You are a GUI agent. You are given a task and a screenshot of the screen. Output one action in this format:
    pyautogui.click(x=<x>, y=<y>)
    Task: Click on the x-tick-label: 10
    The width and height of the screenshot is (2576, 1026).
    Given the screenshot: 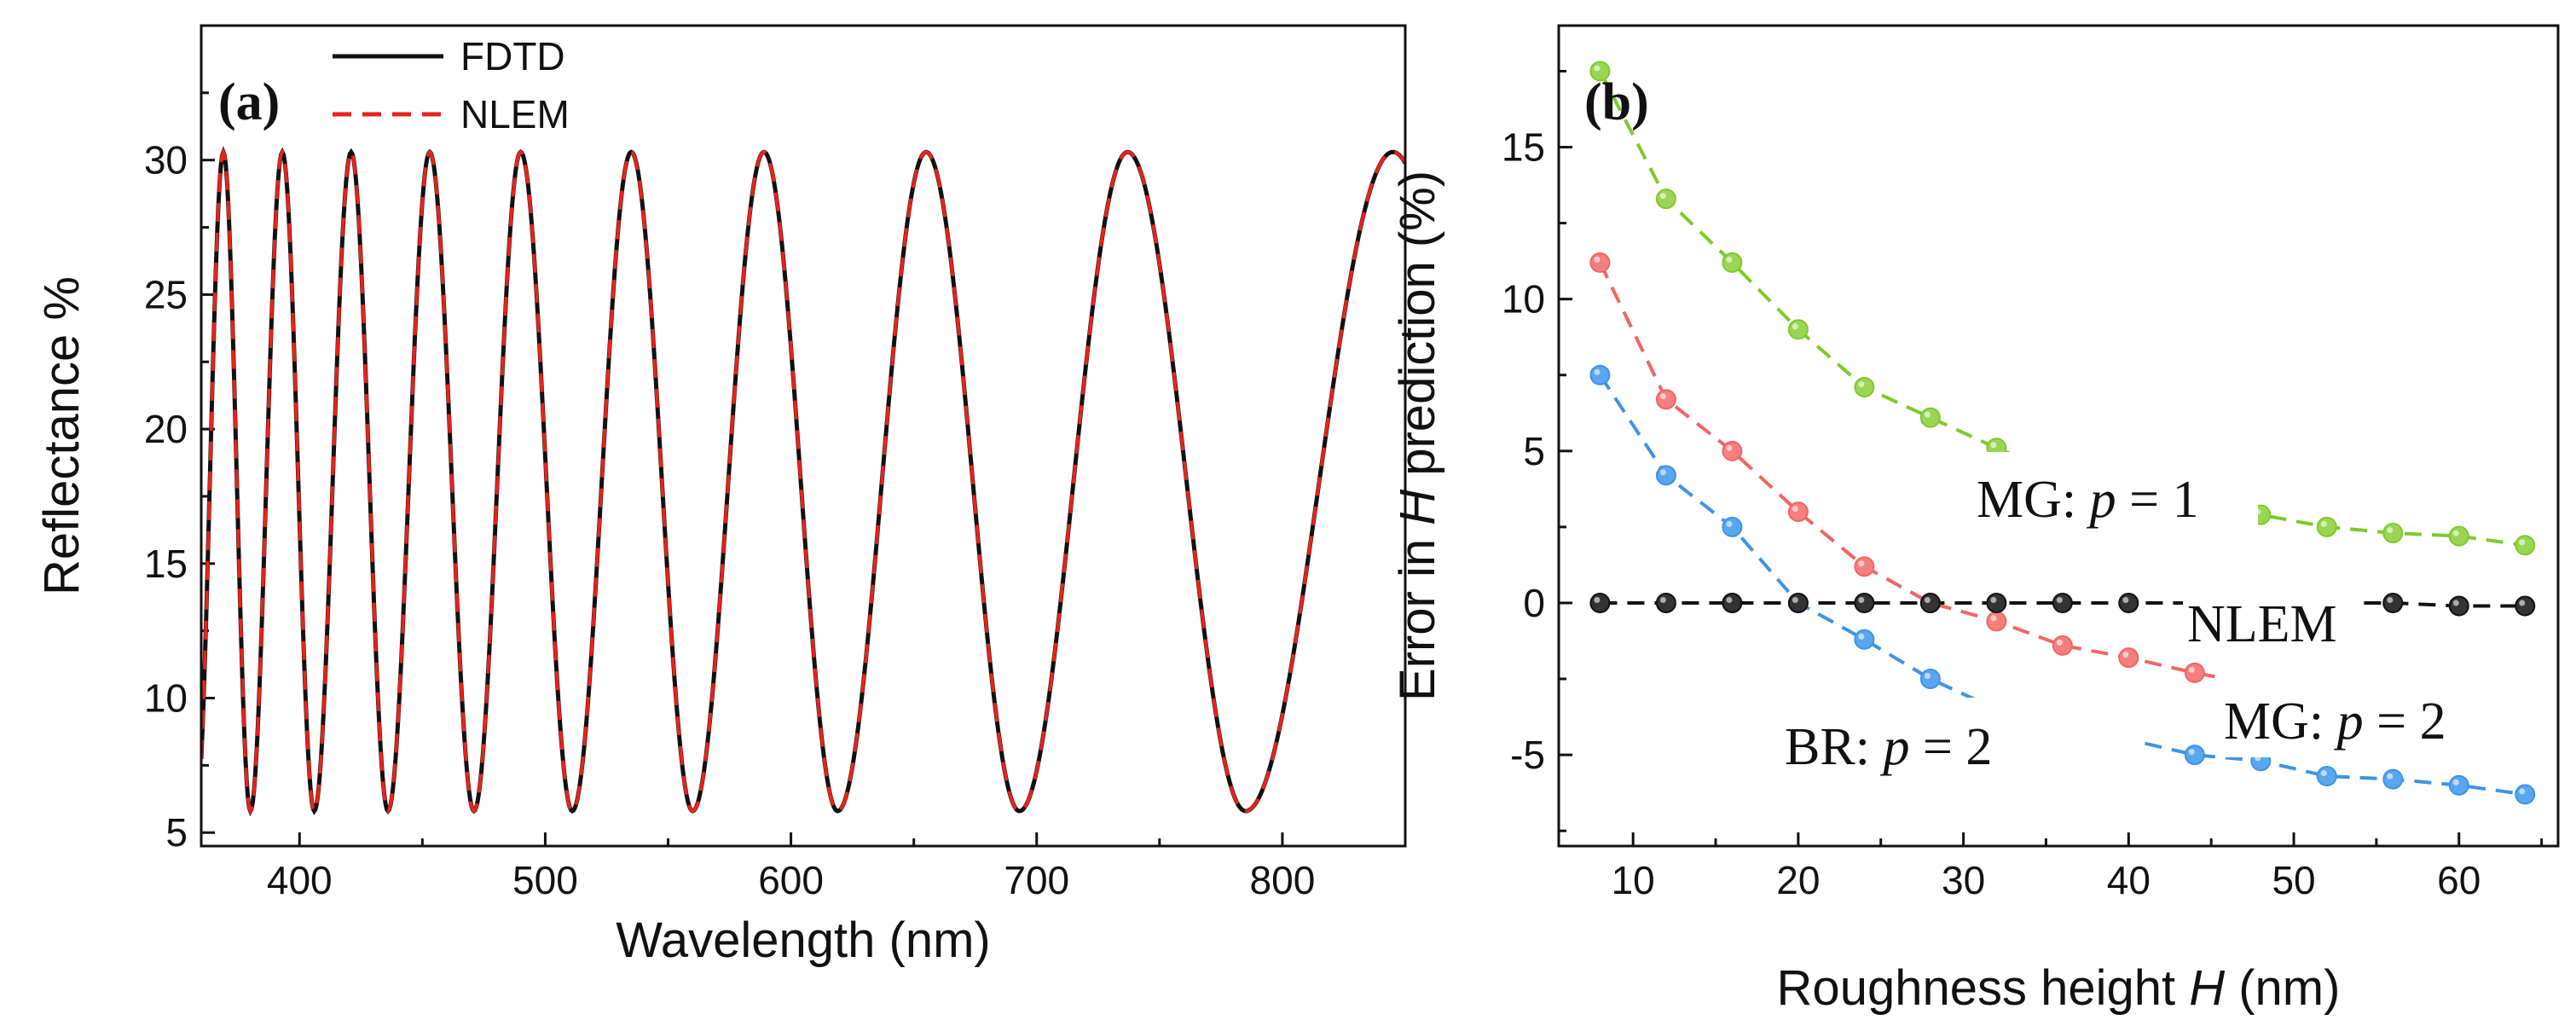 What is the action you would take?
    pyautogui.click(x=1634, y=880)
    